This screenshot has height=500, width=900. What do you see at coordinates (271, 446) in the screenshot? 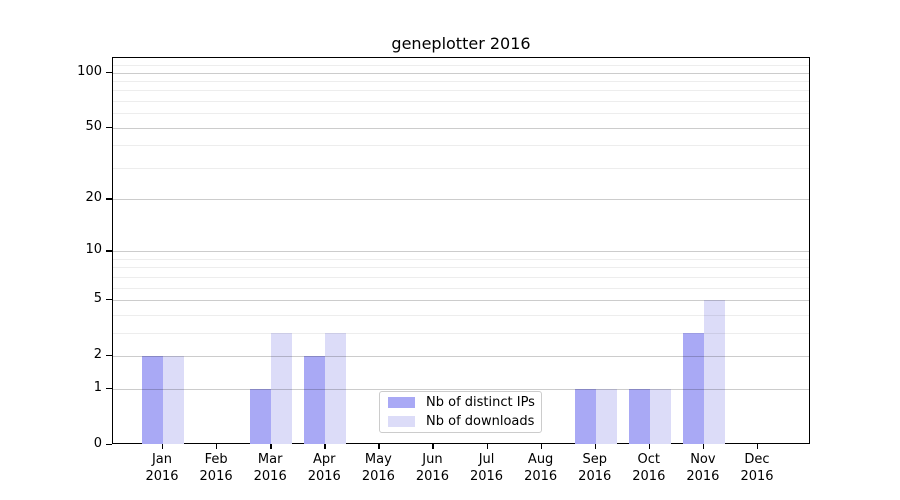
I see `x-tick-mark-Mar` at bounding box center [271, 446].